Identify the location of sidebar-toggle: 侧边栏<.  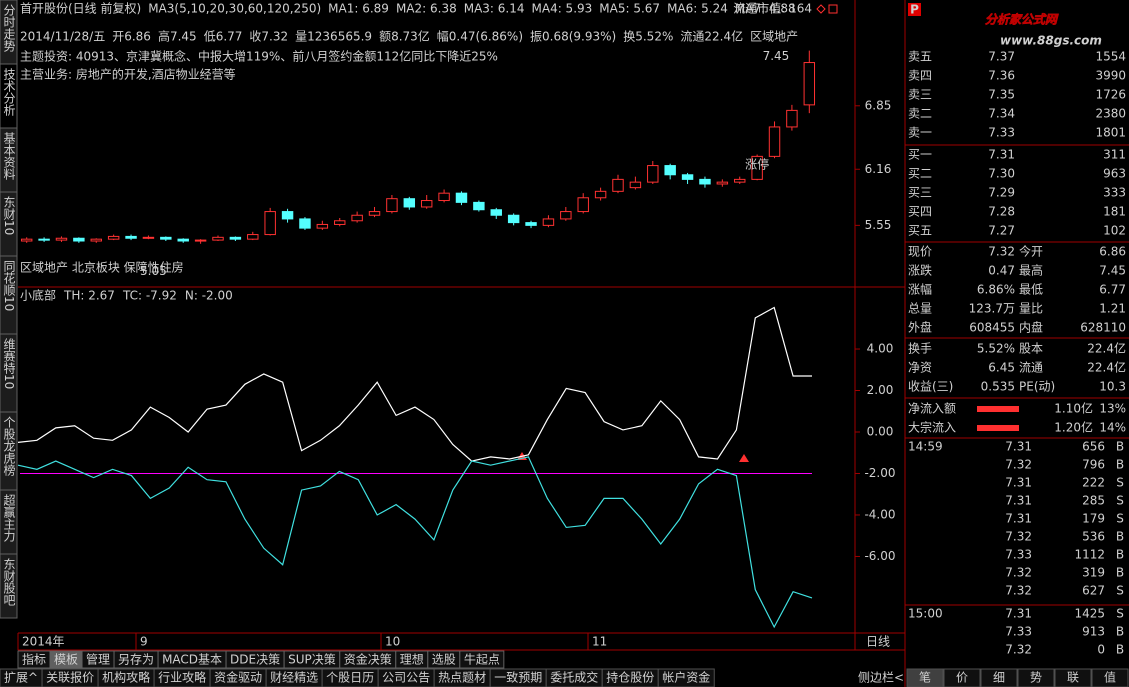
(881, 677).